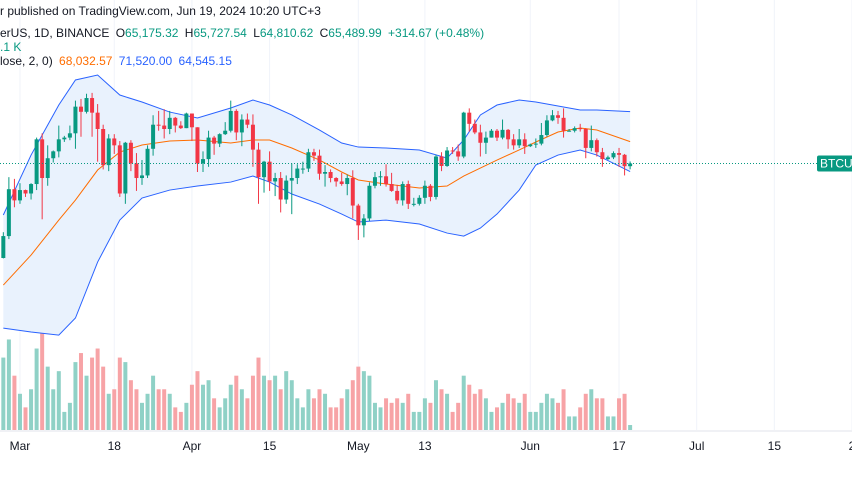  I want to click on symbol: erUS, 1D, BINANCE, so click(54, 33).